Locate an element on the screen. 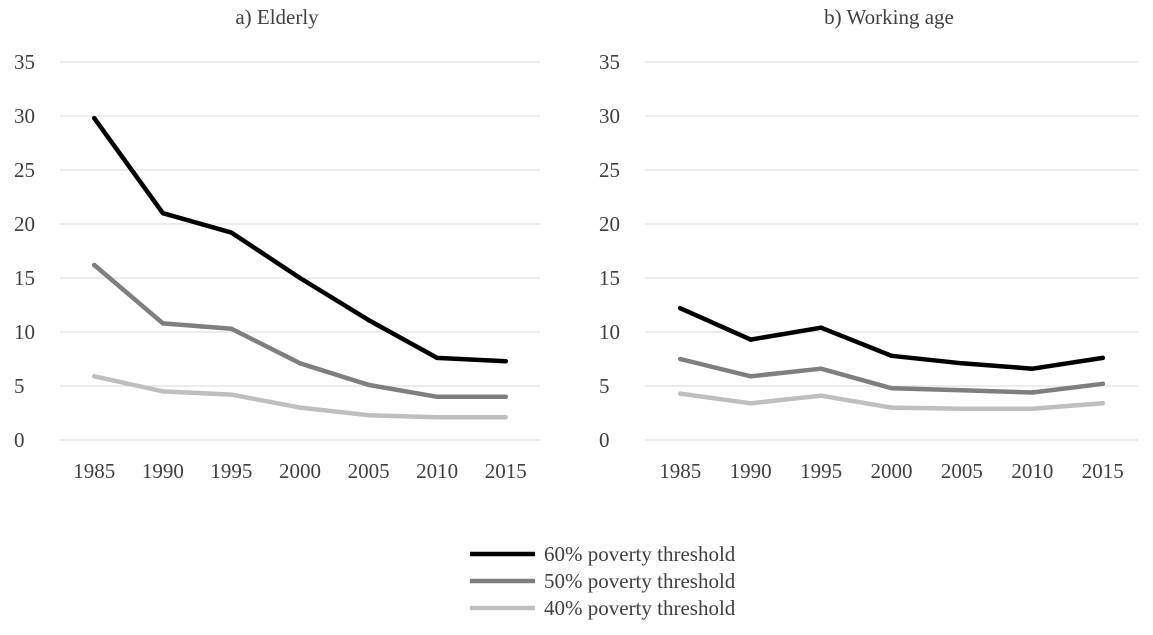  series-line-50-poverty-threshold is located at coordinates (300, 331).